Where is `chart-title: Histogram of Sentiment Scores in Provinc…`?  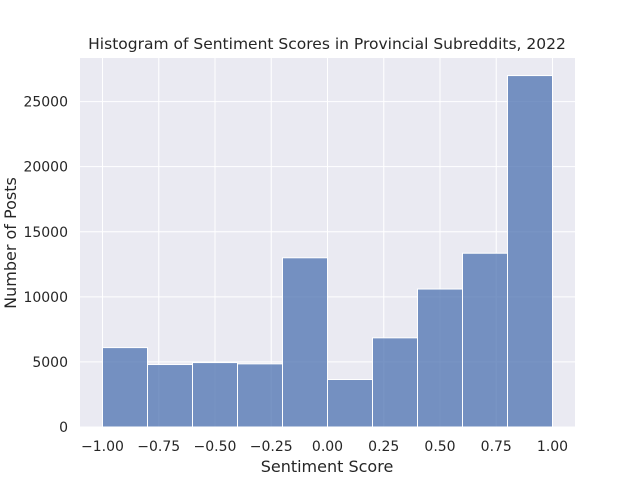
chart-title: Histogram of Sentiment Scores in Provinc… is located at coordinates (327, 44).